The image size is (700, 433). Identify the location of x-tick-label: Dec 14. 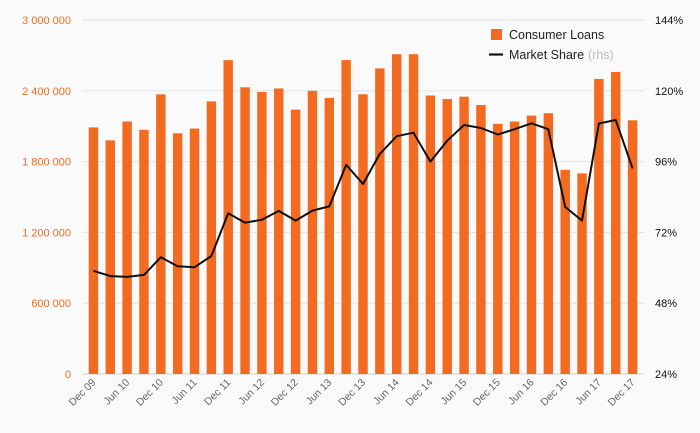
(419, 393).